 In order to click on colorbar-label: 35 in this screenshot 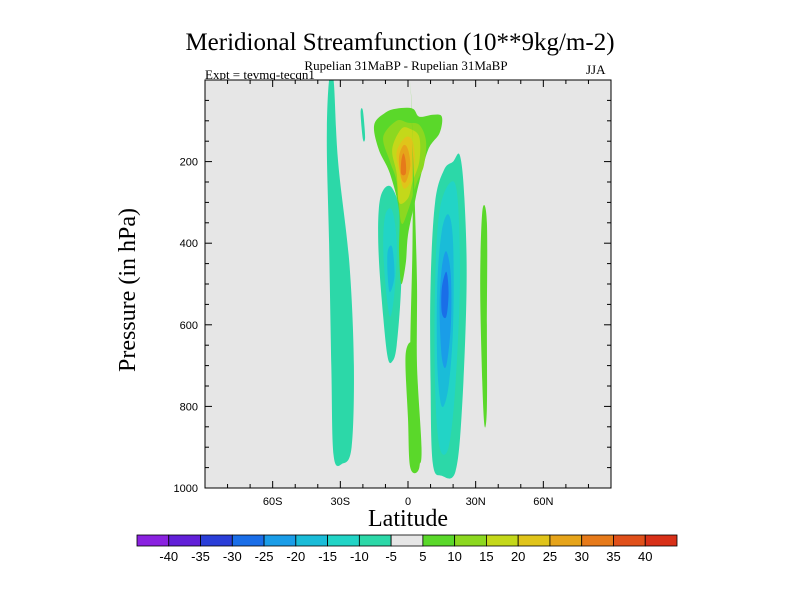, I will do `click(613, 556)`.